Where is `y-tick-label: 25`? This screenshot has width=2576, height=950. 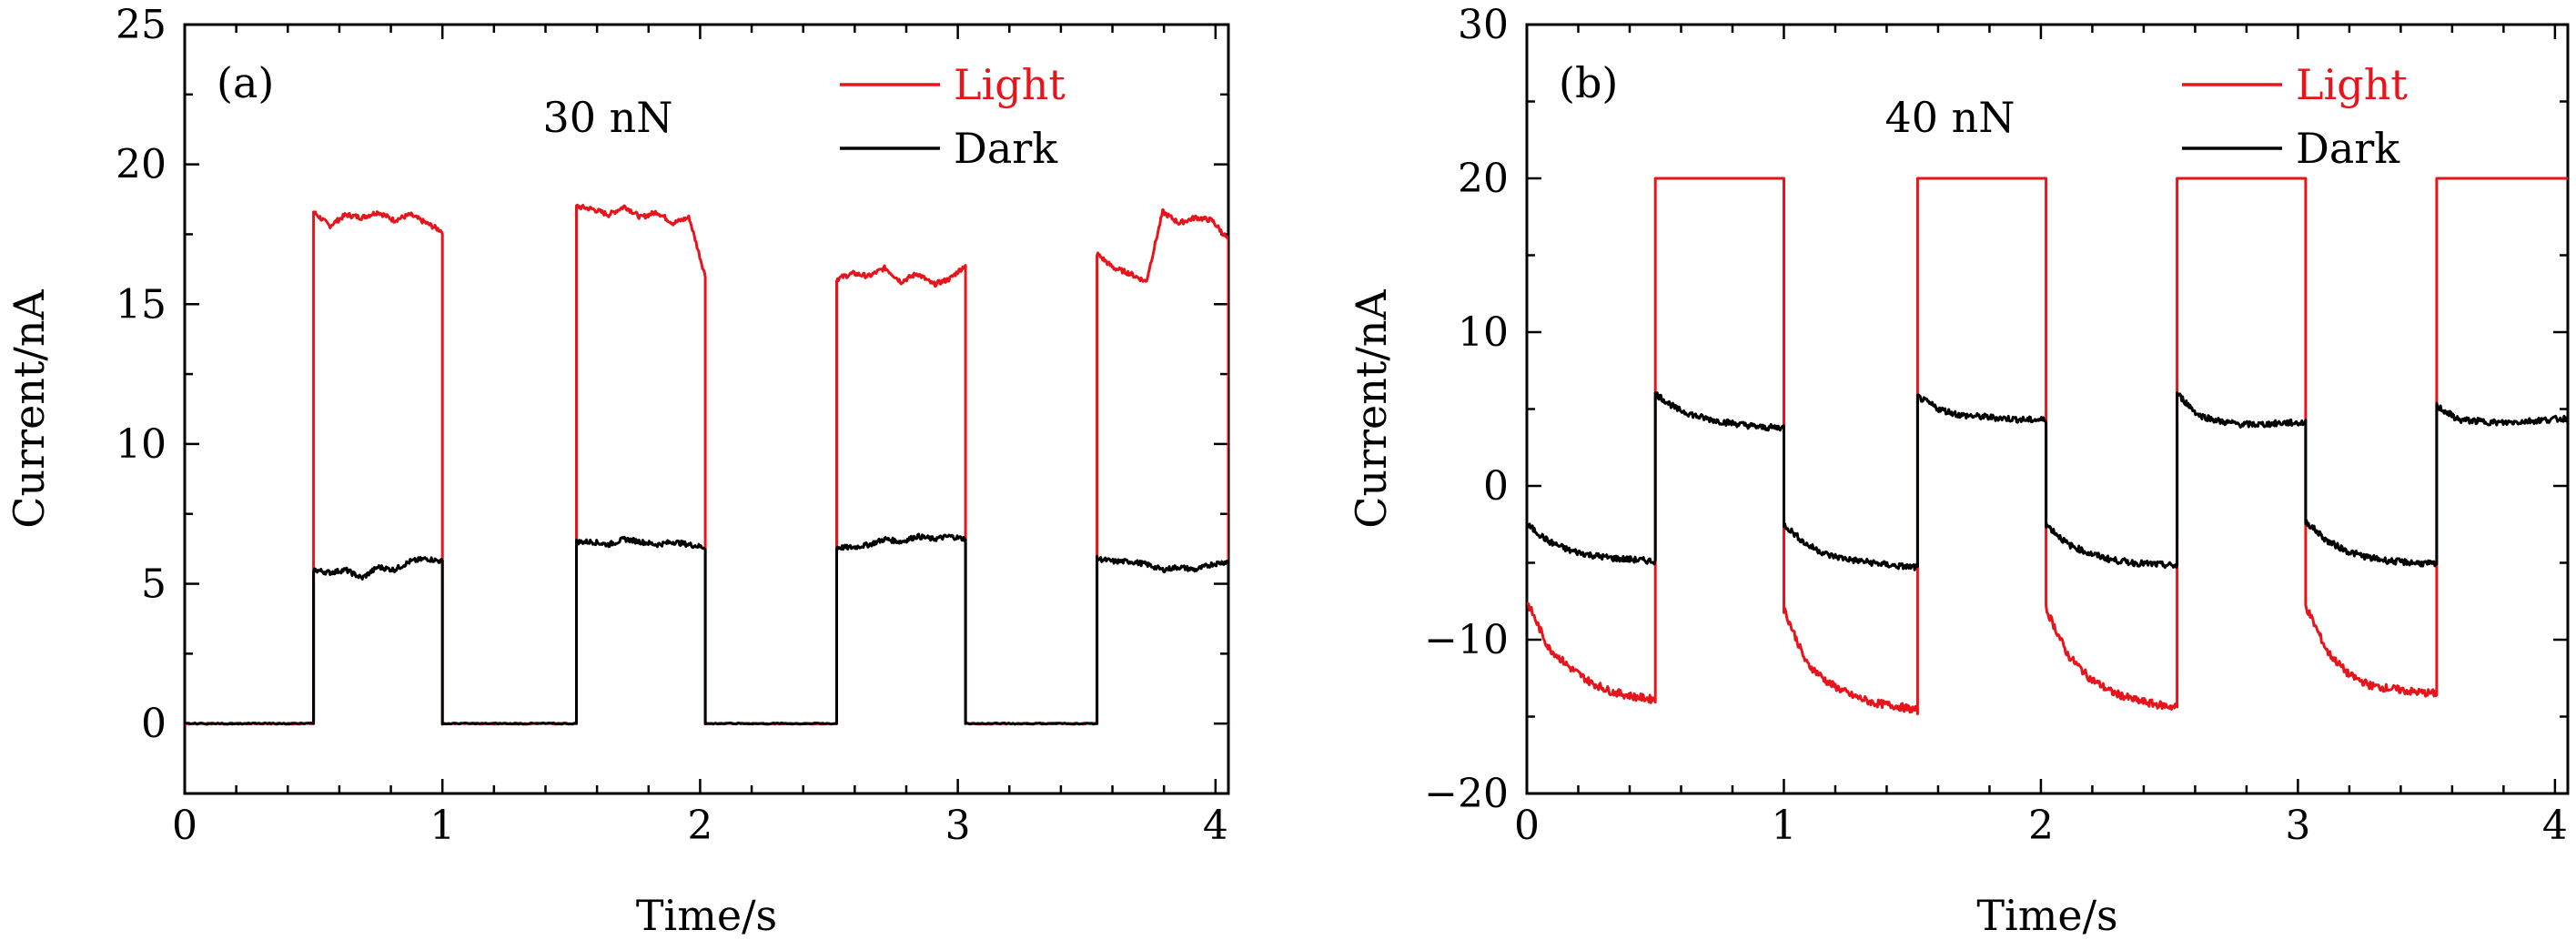
y-tick-label: 25 is located at coordinates (141, 25).